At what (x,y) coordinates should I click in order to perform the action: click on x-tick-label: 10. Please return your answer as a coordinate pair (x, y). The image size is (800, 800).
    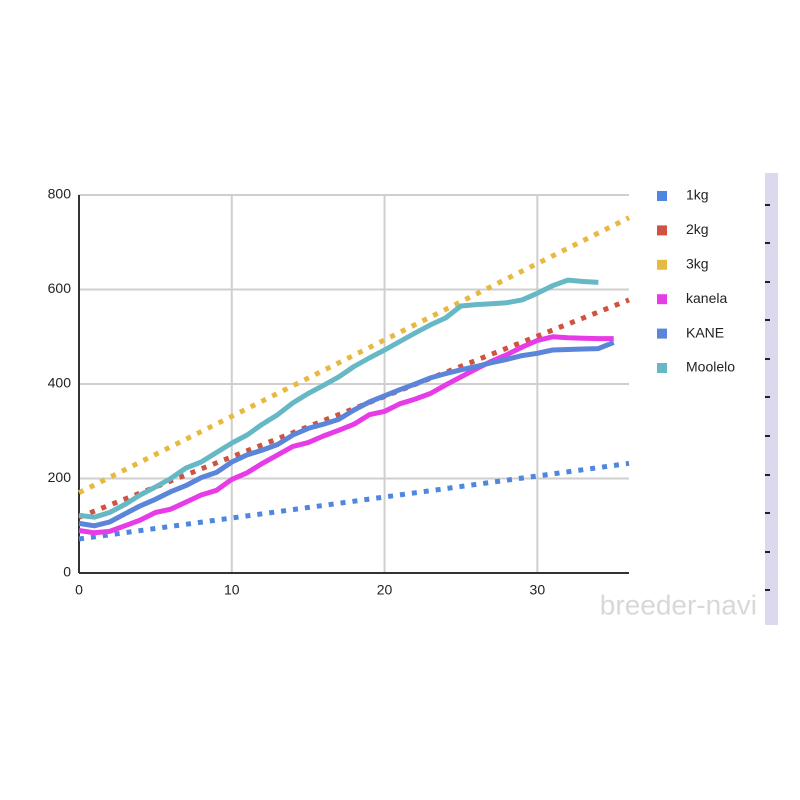
    Looking at the image, I should click on (232, 590).